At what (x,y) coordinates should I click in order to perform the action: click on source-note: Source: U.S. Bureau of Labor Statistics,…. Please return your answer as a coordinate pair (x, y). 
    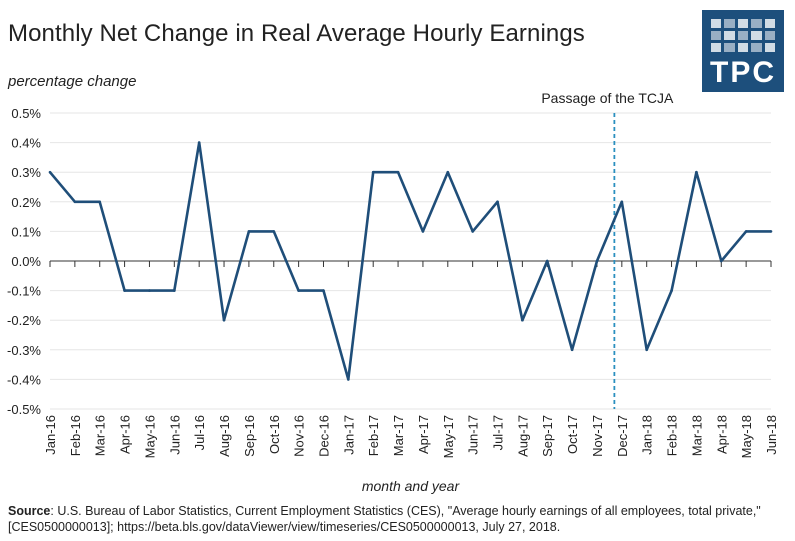
    Looking at the image, I should click on (398, 519).